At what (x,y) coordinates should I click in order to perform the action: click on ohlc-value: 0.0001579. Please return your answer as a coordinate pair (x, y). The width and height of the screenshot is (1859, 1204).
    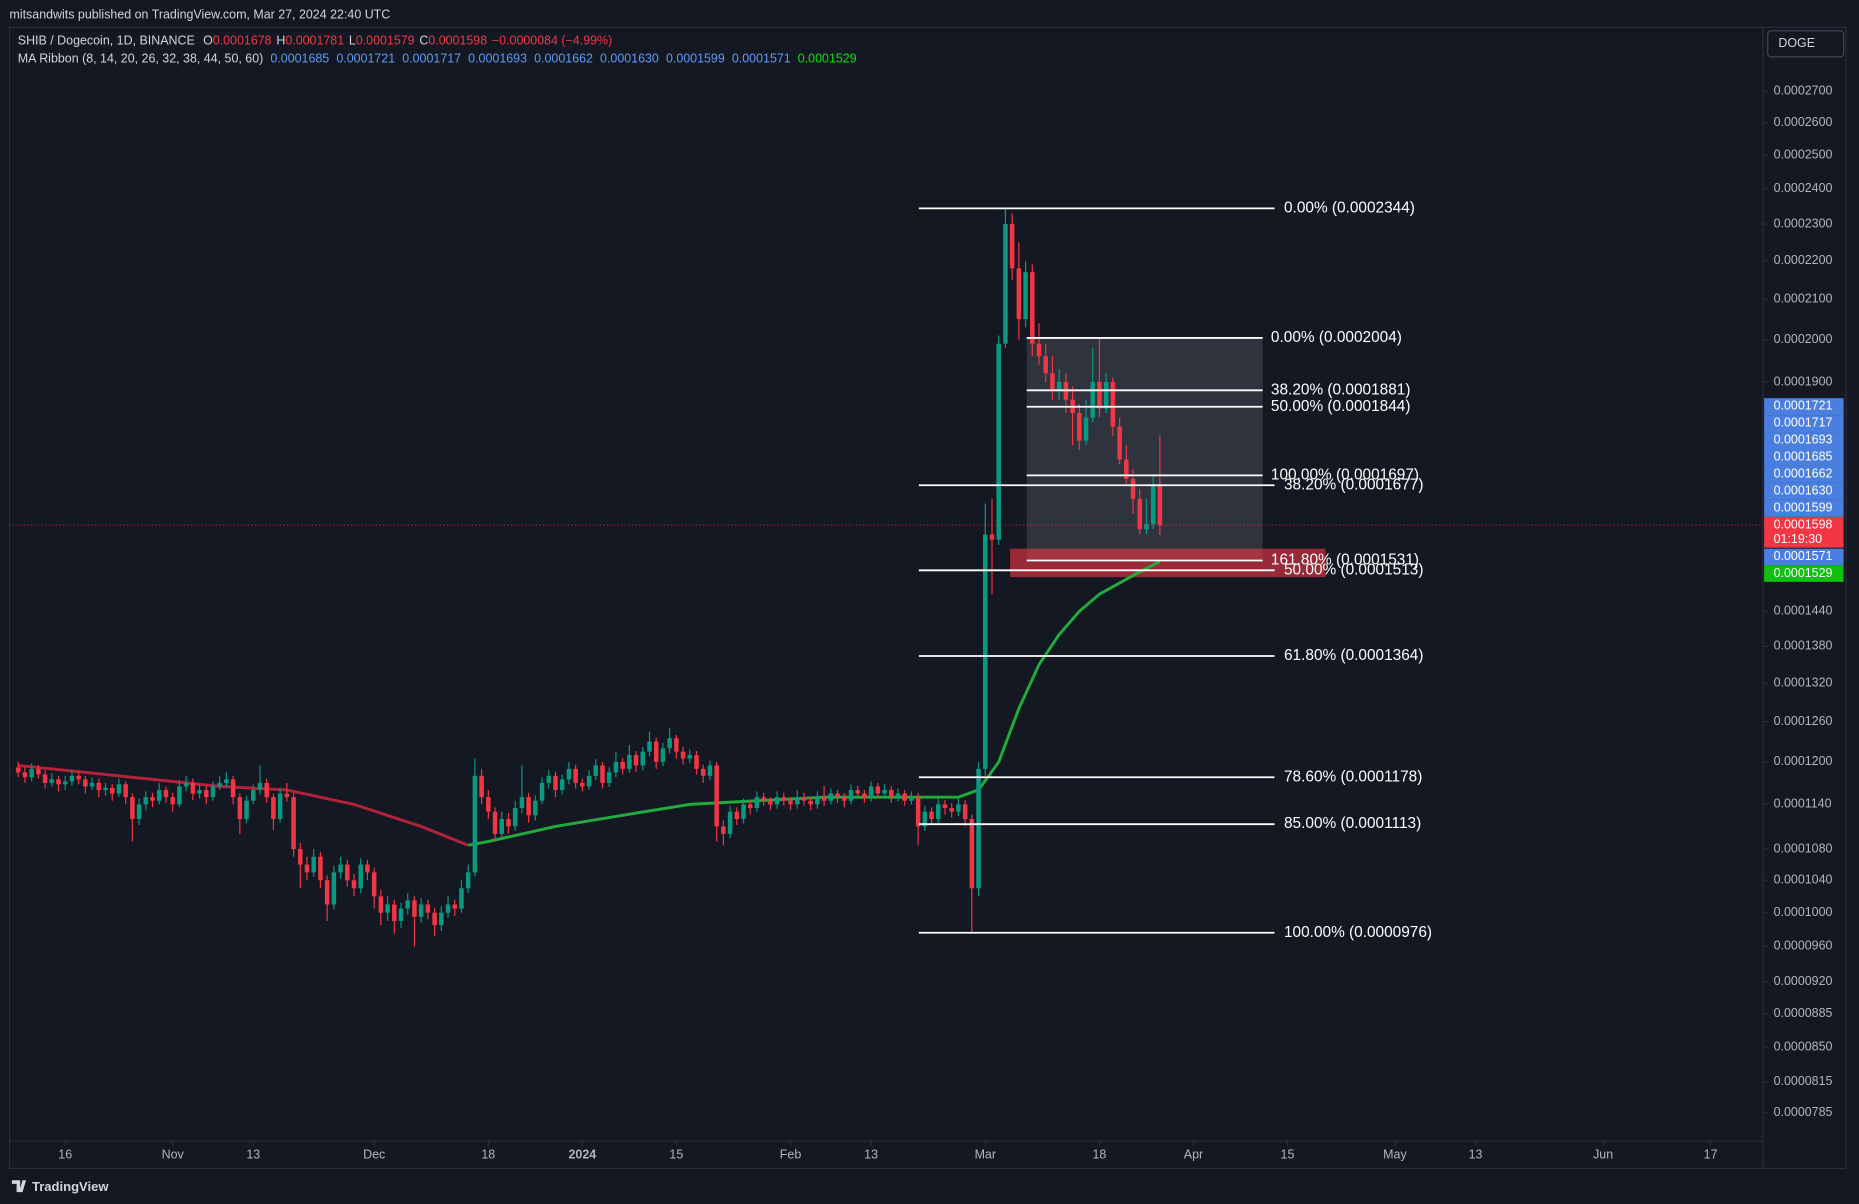
    Looking at the image, I should click on (385, 41).